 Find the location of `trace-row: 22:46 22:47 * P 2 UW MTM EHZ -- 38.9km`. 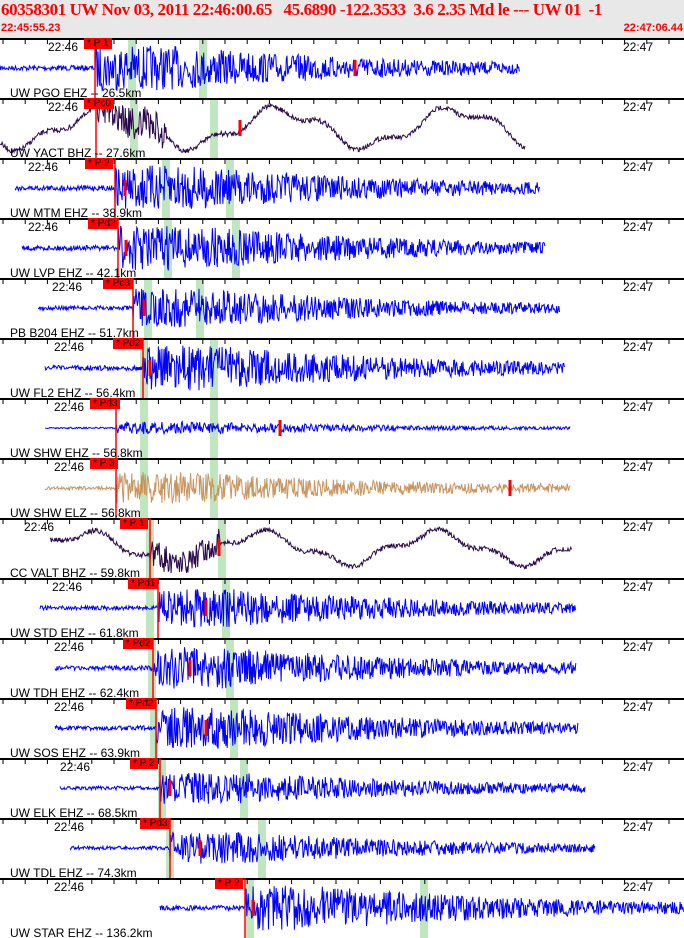

trace-row: 22:46 22:47 * P 2 UW MTM EHZ -- 38.9km is located at coordinates (342, 188).